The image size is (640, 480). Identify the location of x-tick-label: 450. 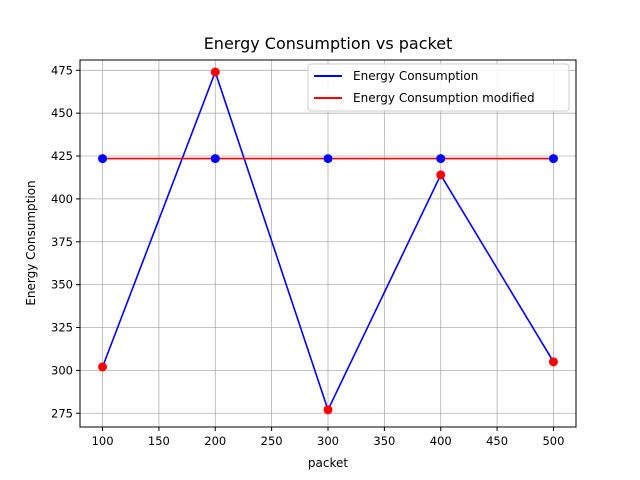
(497, 441).